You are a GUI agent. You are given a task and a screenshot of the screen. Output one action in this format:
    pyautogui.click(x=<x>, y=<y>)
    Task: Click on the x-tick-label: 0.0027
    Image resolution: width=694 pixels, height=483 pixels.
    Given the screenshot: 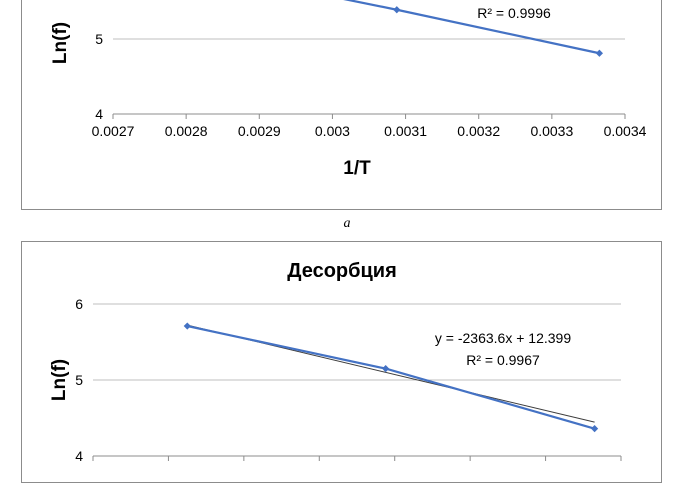 What is the action you would take?
    pyautogui.click(x=113, y=131)
    